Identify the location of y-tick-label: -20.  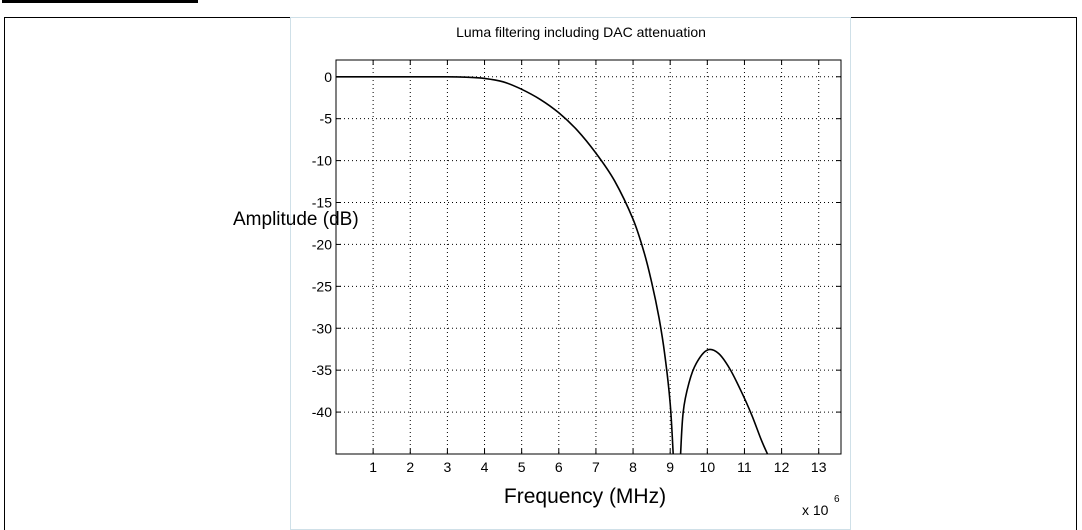
(322, 244).